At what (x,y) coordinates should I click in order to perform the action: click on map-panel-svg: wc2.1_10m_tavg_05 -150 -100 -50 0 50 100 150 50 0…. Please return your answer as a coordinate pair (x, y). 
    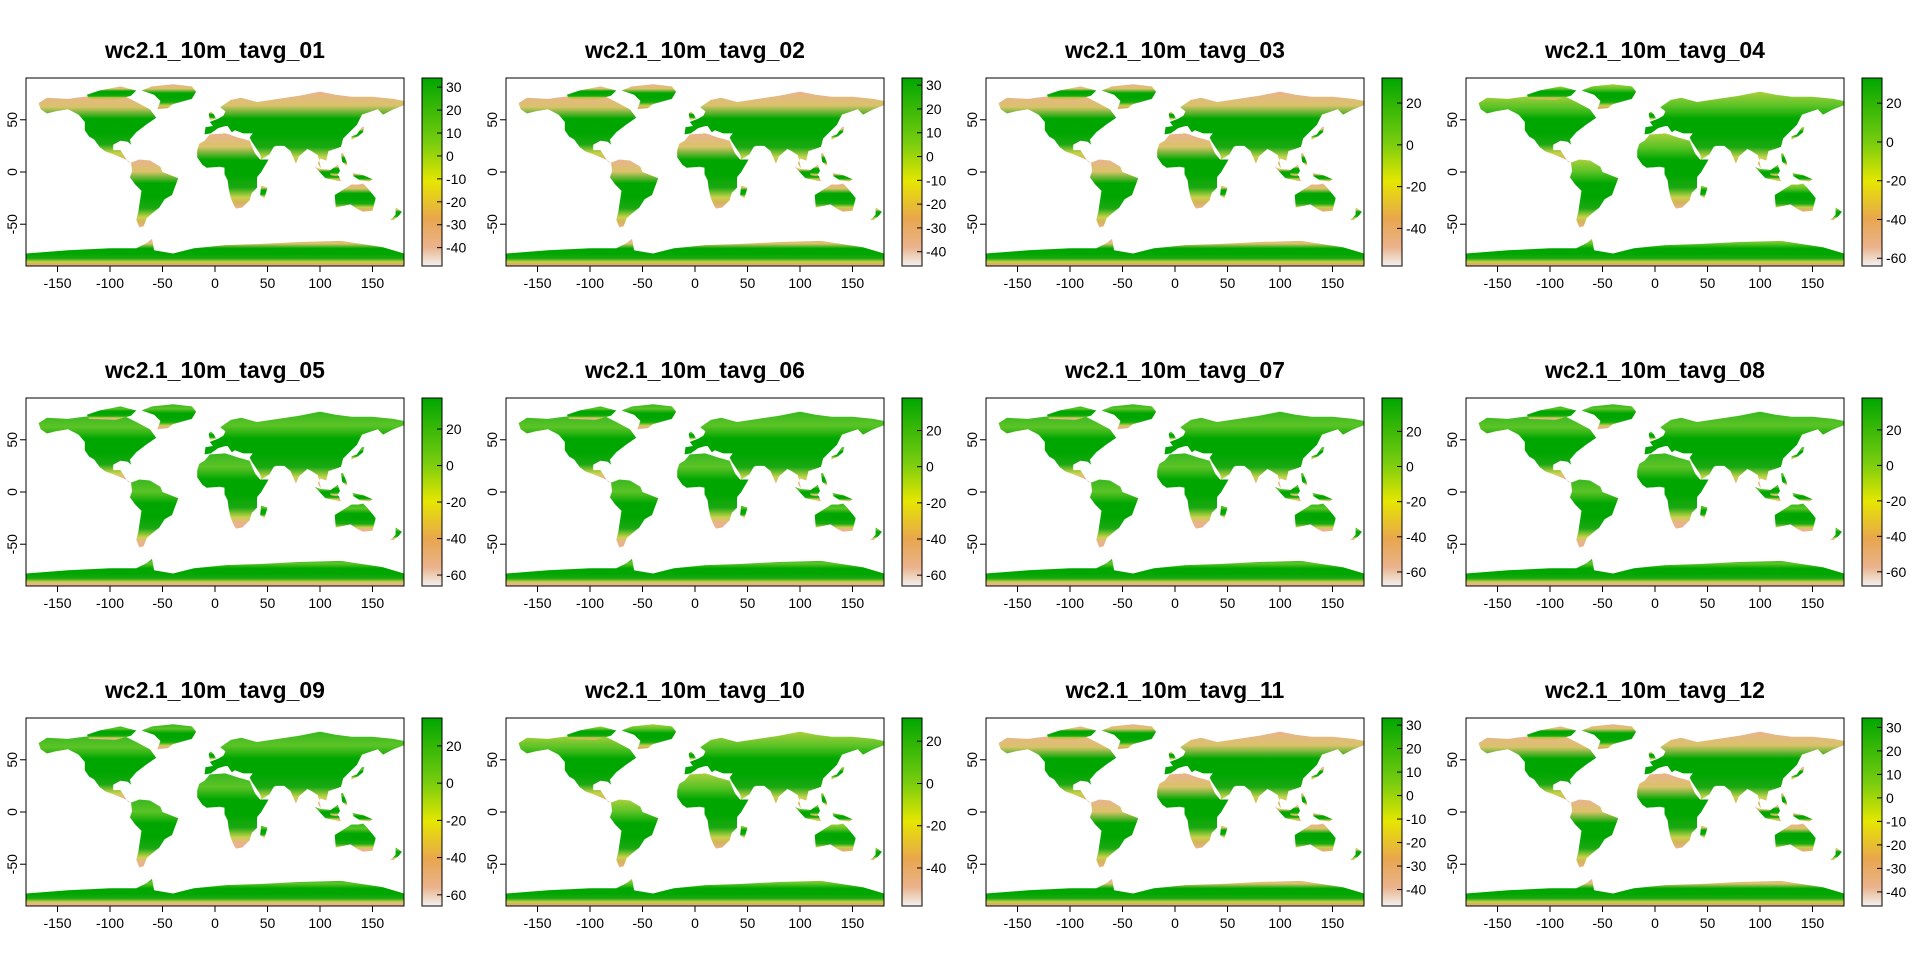
    Looking at the image, I should click on (235, 484).